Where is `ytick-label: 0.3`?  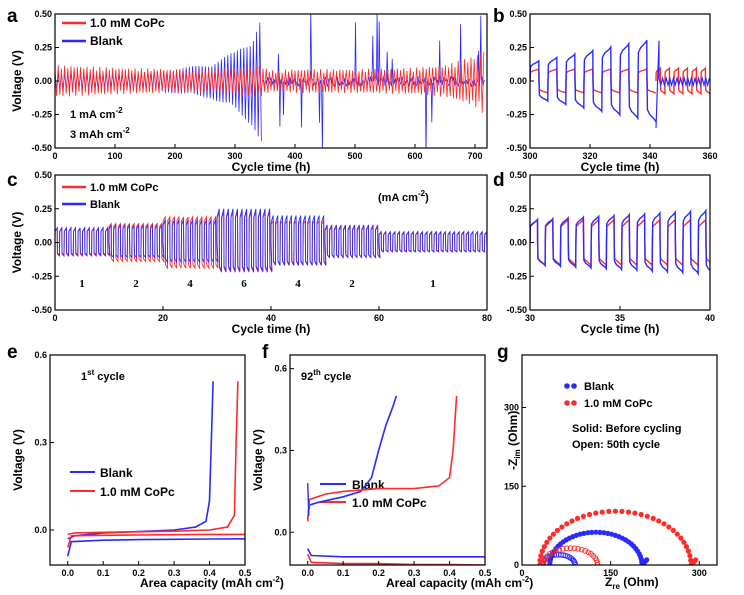 ytick-label: 0.3 is located at coordinates (280, 450).